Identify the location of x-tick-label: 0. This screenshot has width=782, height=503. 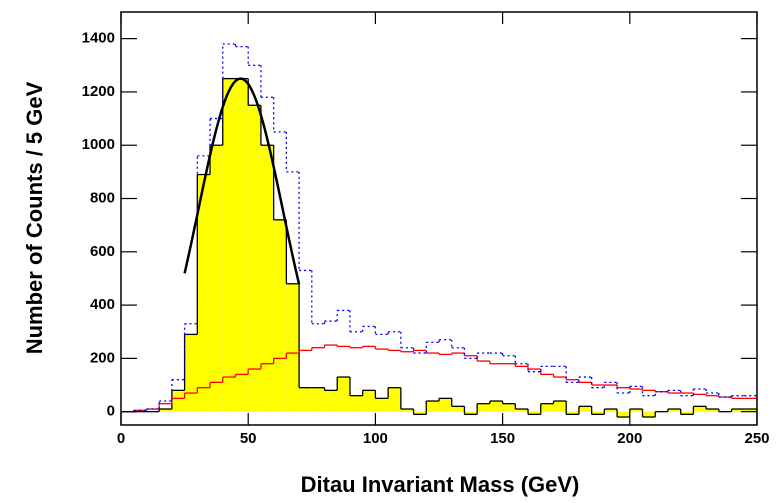
(121, 438).